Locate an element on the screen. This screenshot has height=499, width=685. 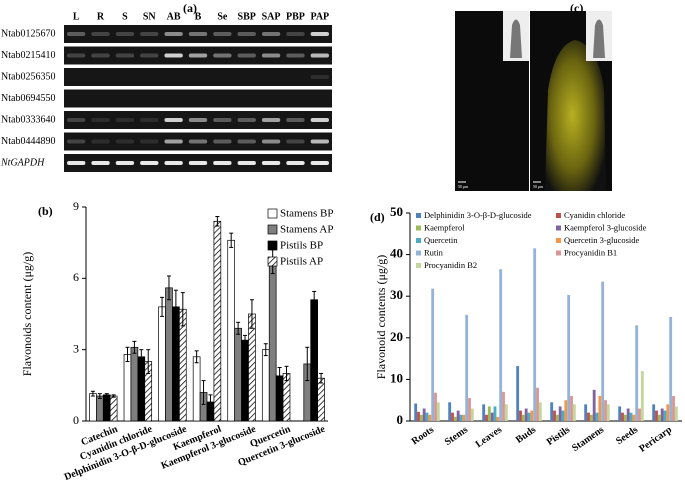
gel-row is located at coordinates (198, 77).